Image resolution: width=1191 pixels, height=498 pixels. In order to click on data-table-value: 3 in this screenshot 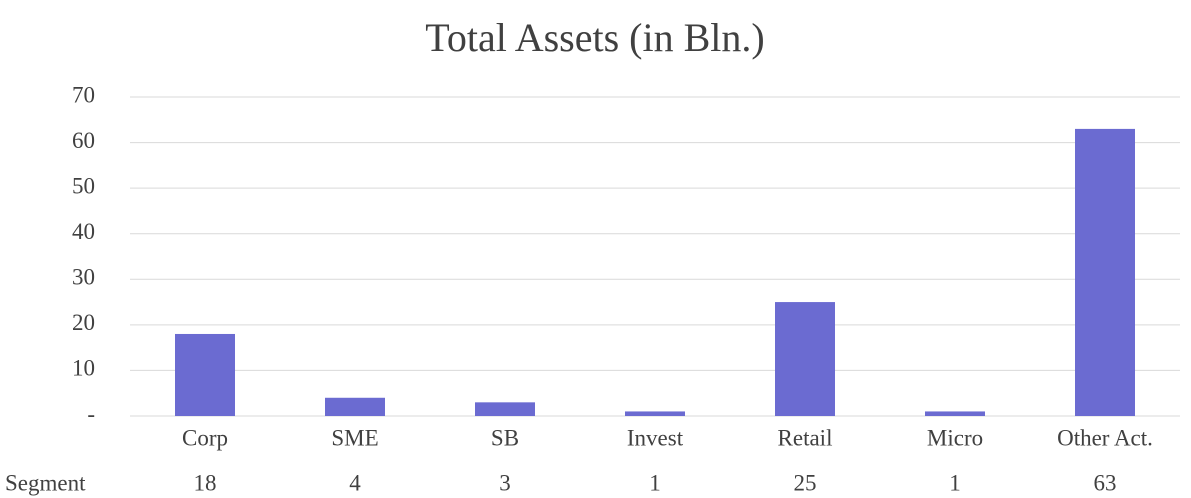, I will do `click(505, 482)`.